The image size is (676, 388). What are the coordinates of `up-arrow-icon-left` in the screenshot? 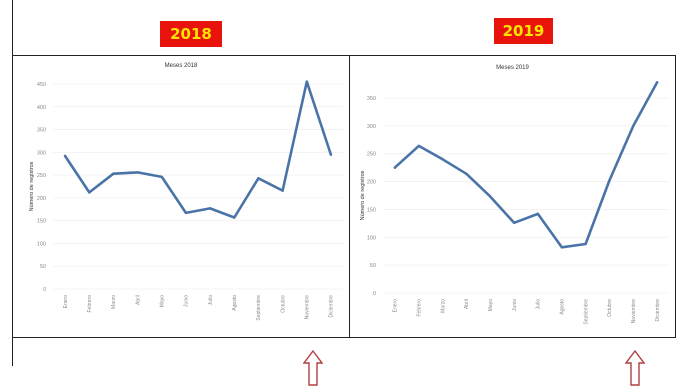 It's located at (313, 368).